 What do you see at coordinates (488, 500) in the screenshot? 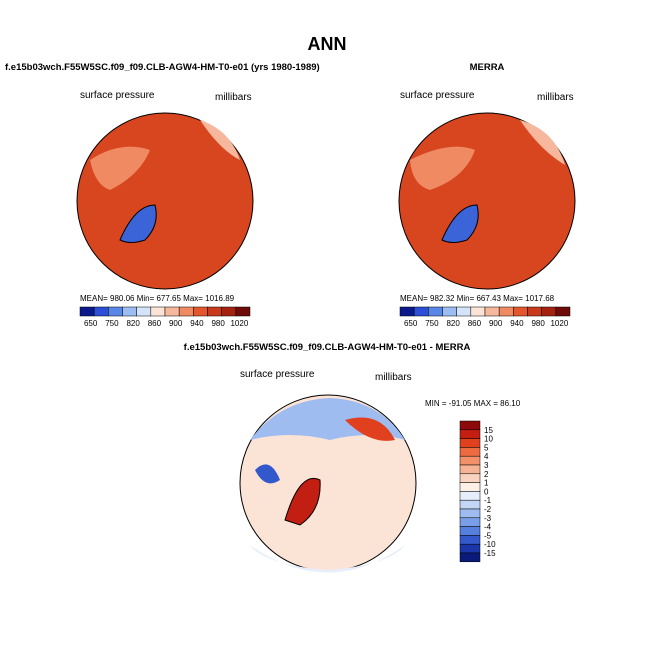
I see `colorbar-label: -1` at bounding box center [488, 500].